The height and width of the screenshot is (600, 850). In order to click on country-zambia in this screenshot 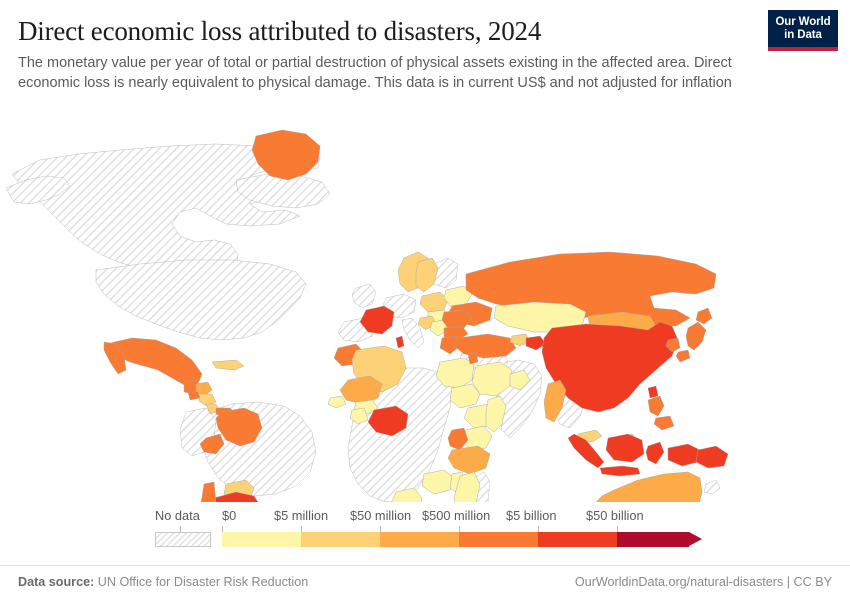, I will do `click(438, 482)`.